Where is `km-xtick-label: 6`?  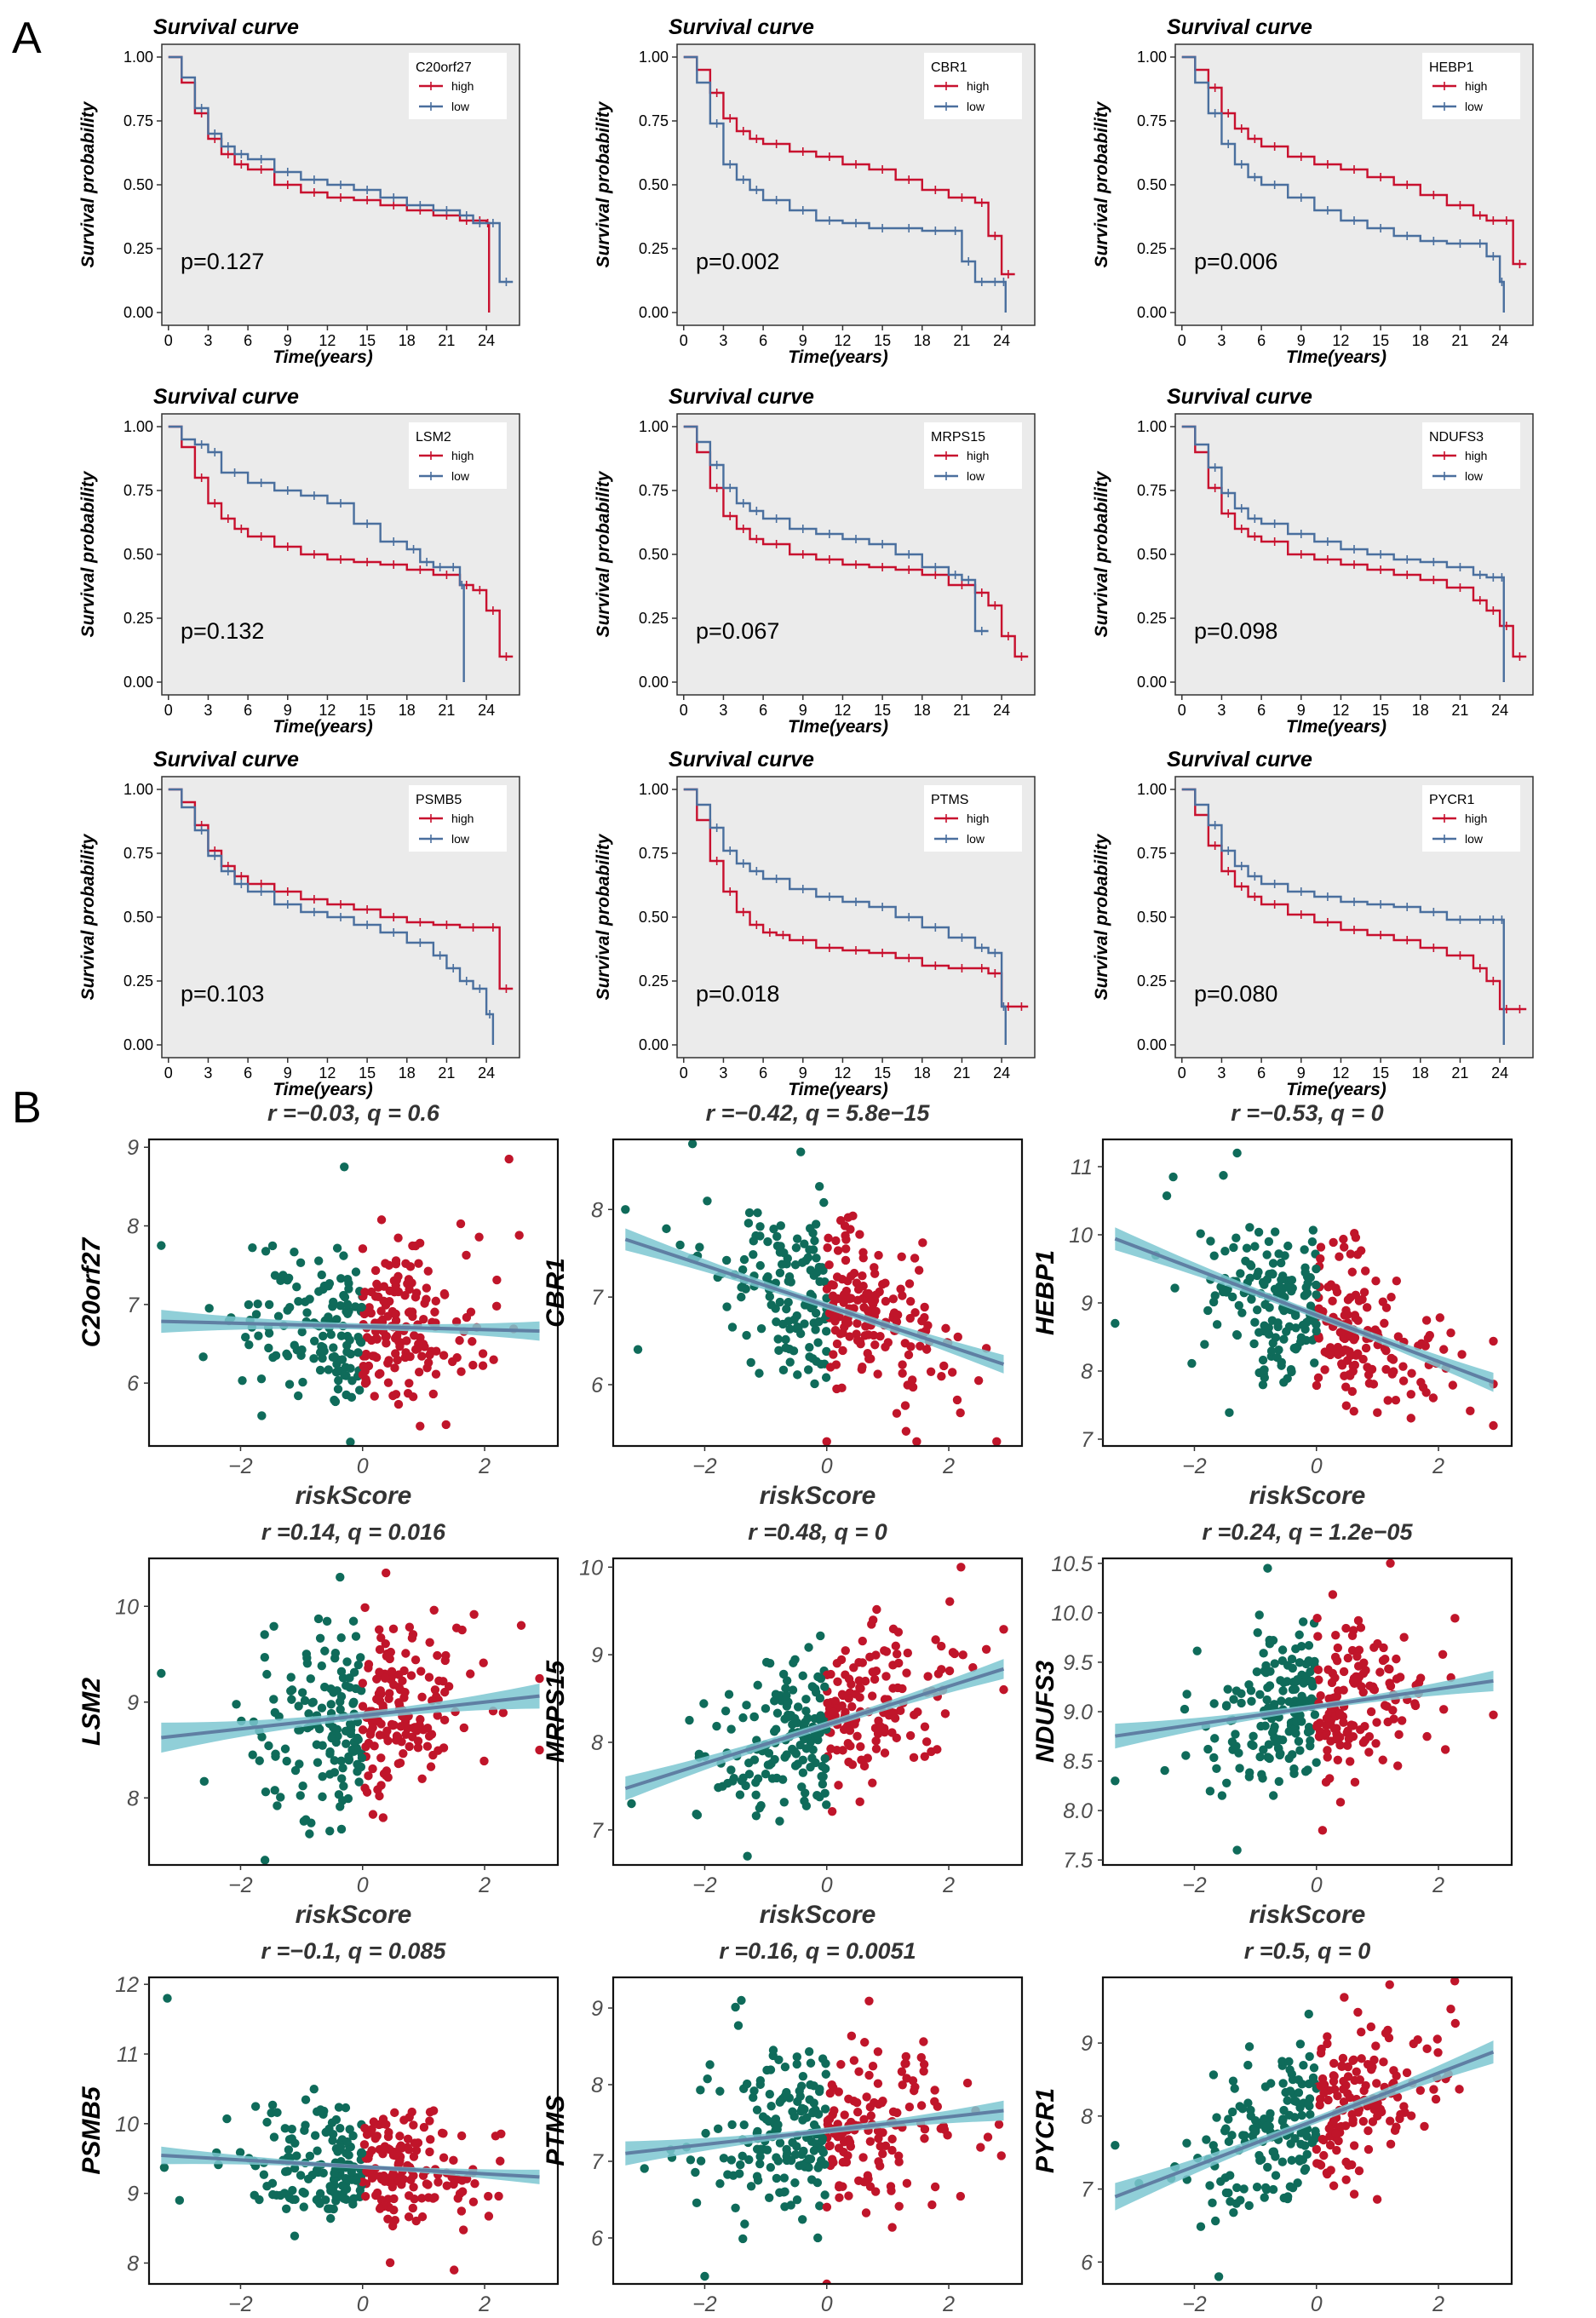
km-xtick-label: 6 is located at coordinates (248, 341).